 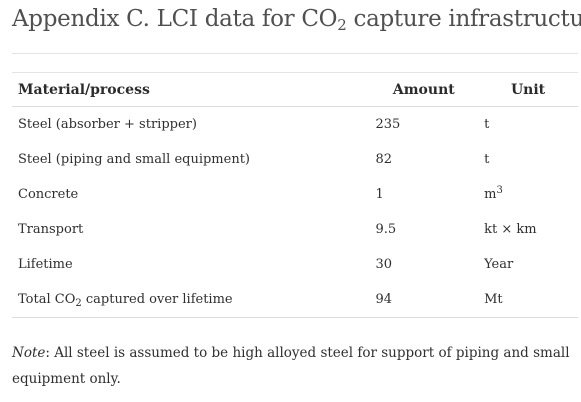 I want to click on table-row: Total CO2 captured over lifetime 94 Mt, so click(x=295, y=300).